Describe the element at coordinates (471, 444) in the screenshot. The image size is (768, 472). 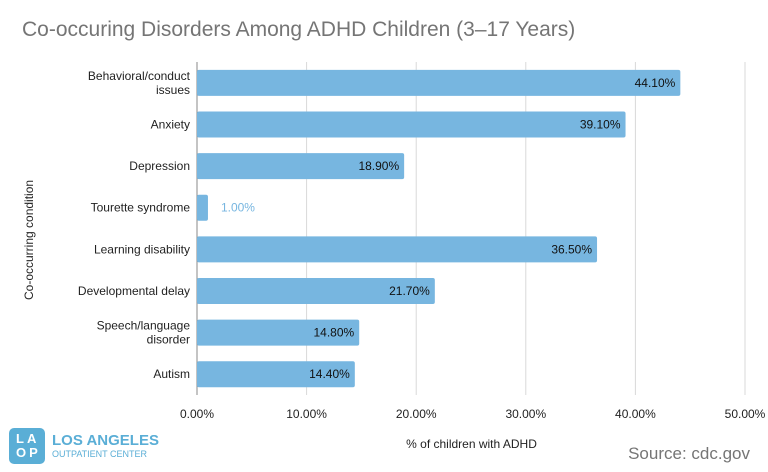
I see `x-axis-label: % of children with ADHD` at that location.